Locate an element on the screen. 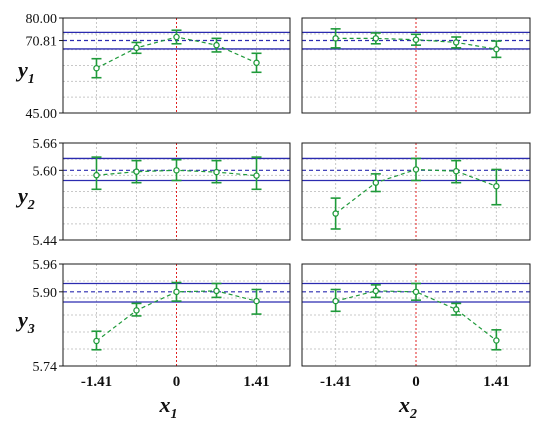 The image size is (550, 424). column-label-x1: x1 is located at coordinates (168, 407).